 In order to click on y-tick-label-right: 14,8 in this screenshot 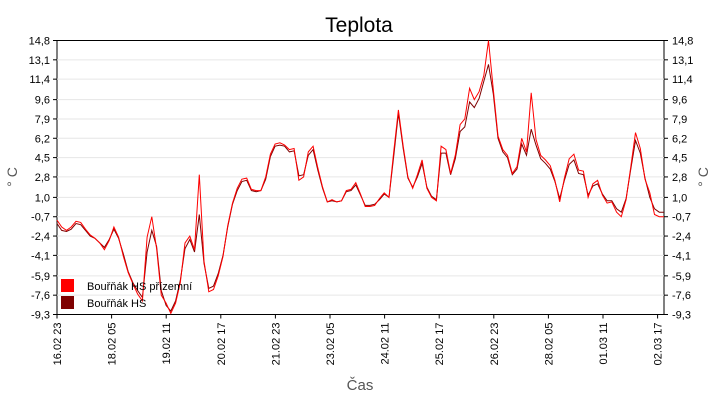, I will do `click(682, 42)`.